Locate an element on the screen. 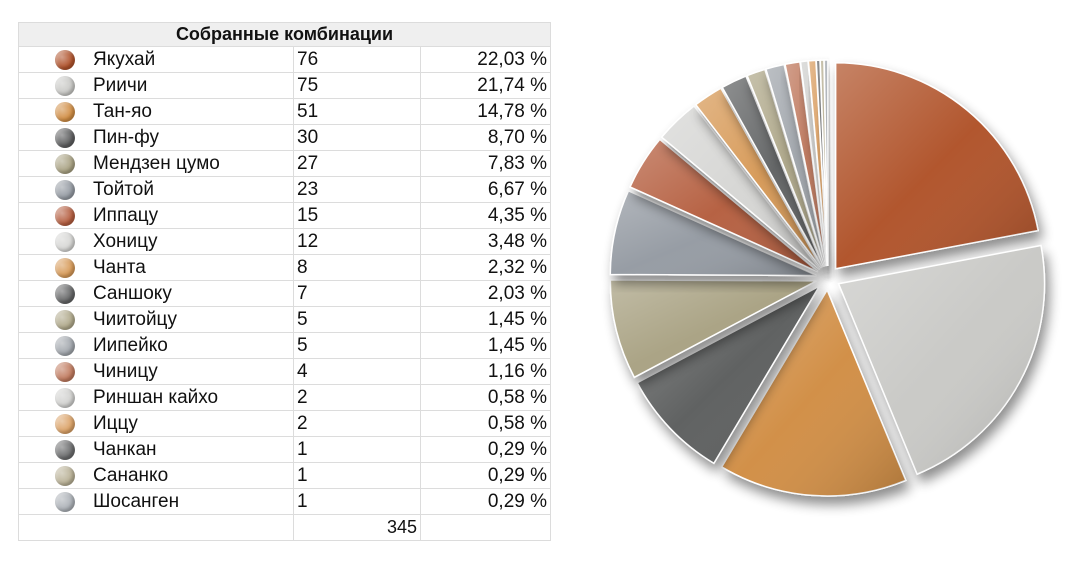 The width and height of the screenshot is (1084, 562). row-name: Чиитойцу is located at coordinates (135, 319).